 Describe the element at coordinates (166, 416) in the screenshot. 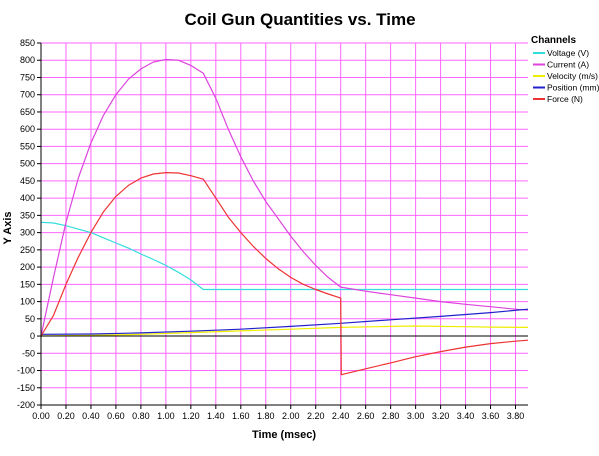

I see `x-tick-label: 1.00` at that location.